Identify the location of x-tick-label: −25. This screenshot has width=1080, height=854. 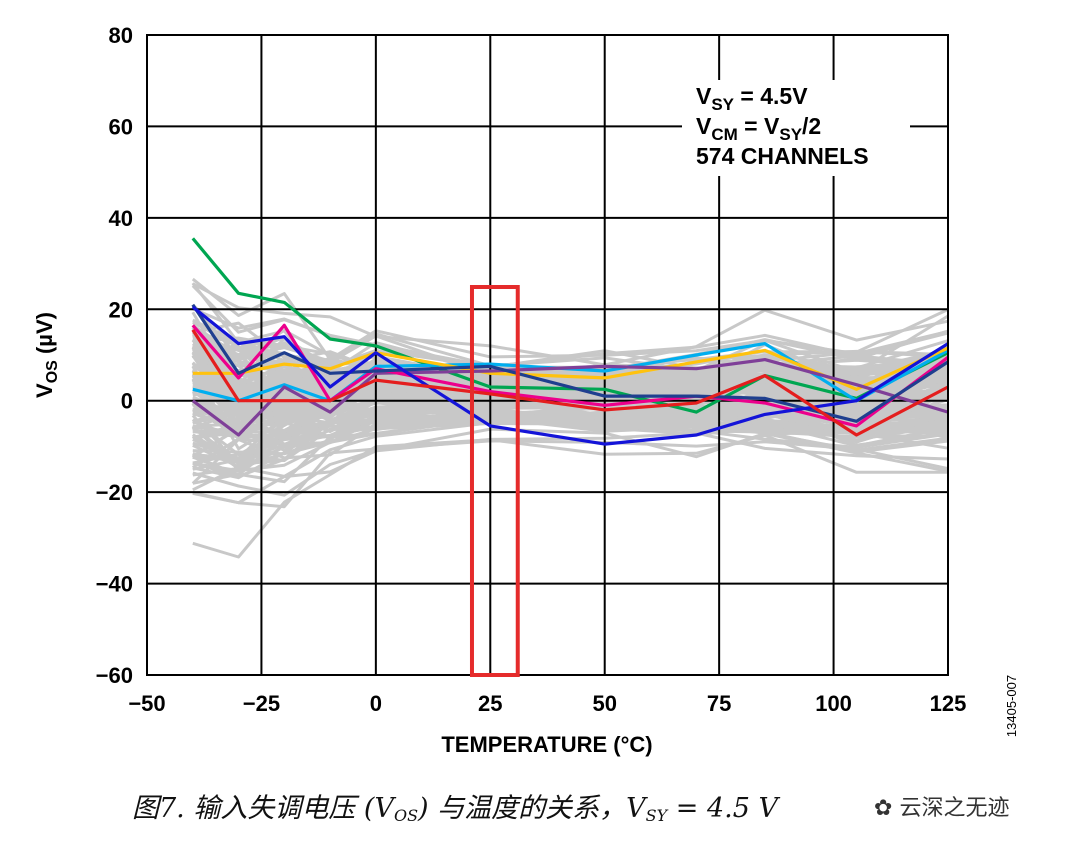
(261, 703).